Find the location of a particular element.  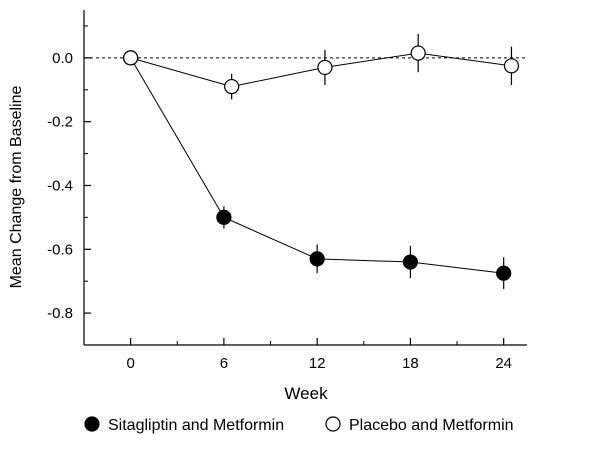

legend-marker-placebo is located at coordinates (333, 424).